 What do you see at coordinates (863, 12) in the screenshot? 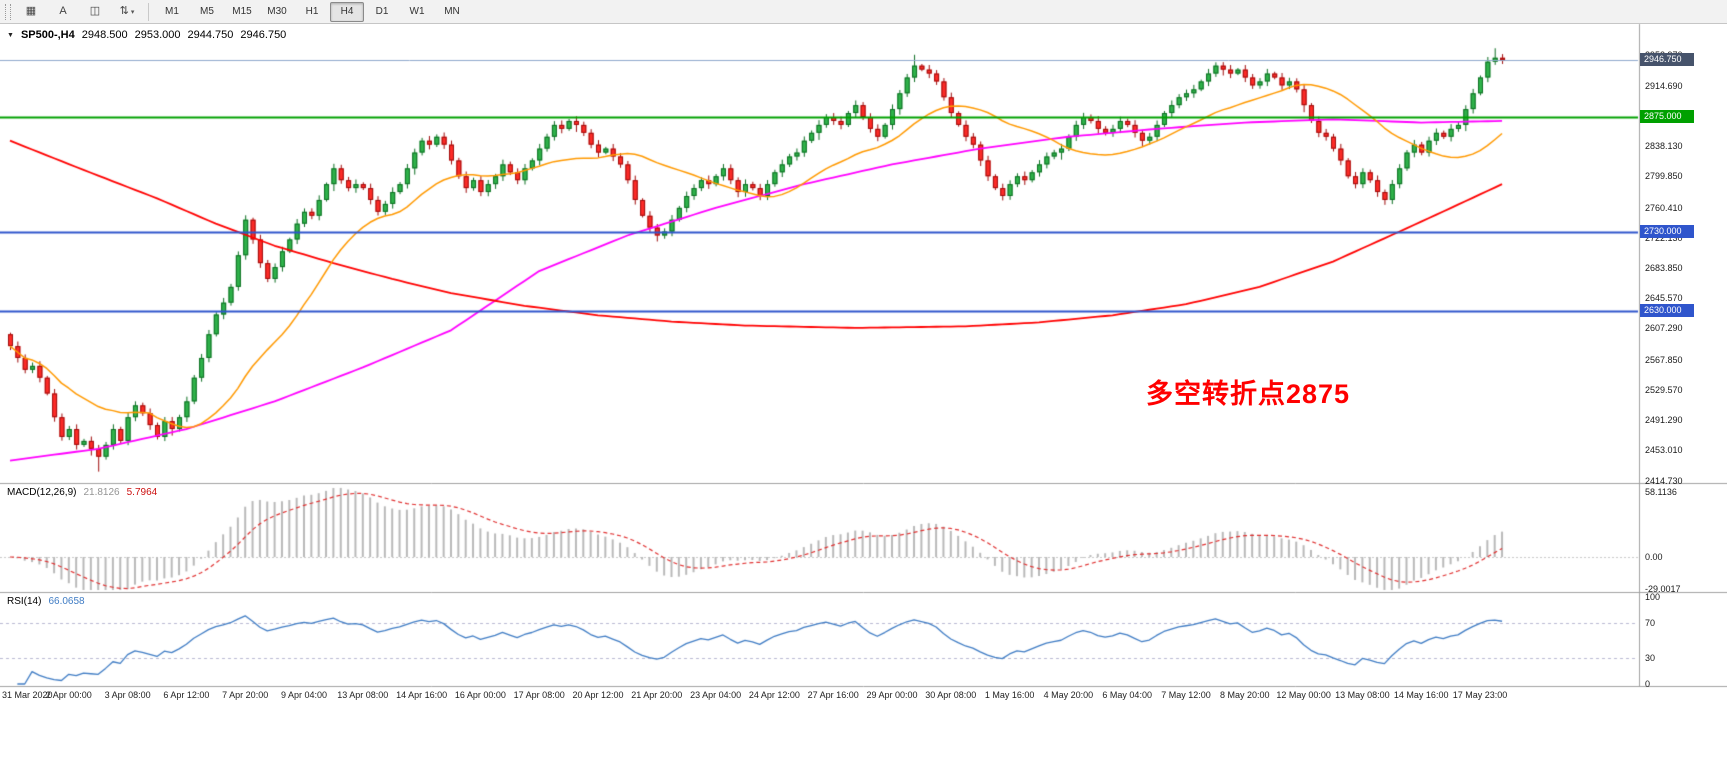
I see `toolbar: ▦ A ◫ ⇅ ▾ M1 M5 M15 M30 H1 H4 D1 W1 MN` at bounding box center [863, 12].